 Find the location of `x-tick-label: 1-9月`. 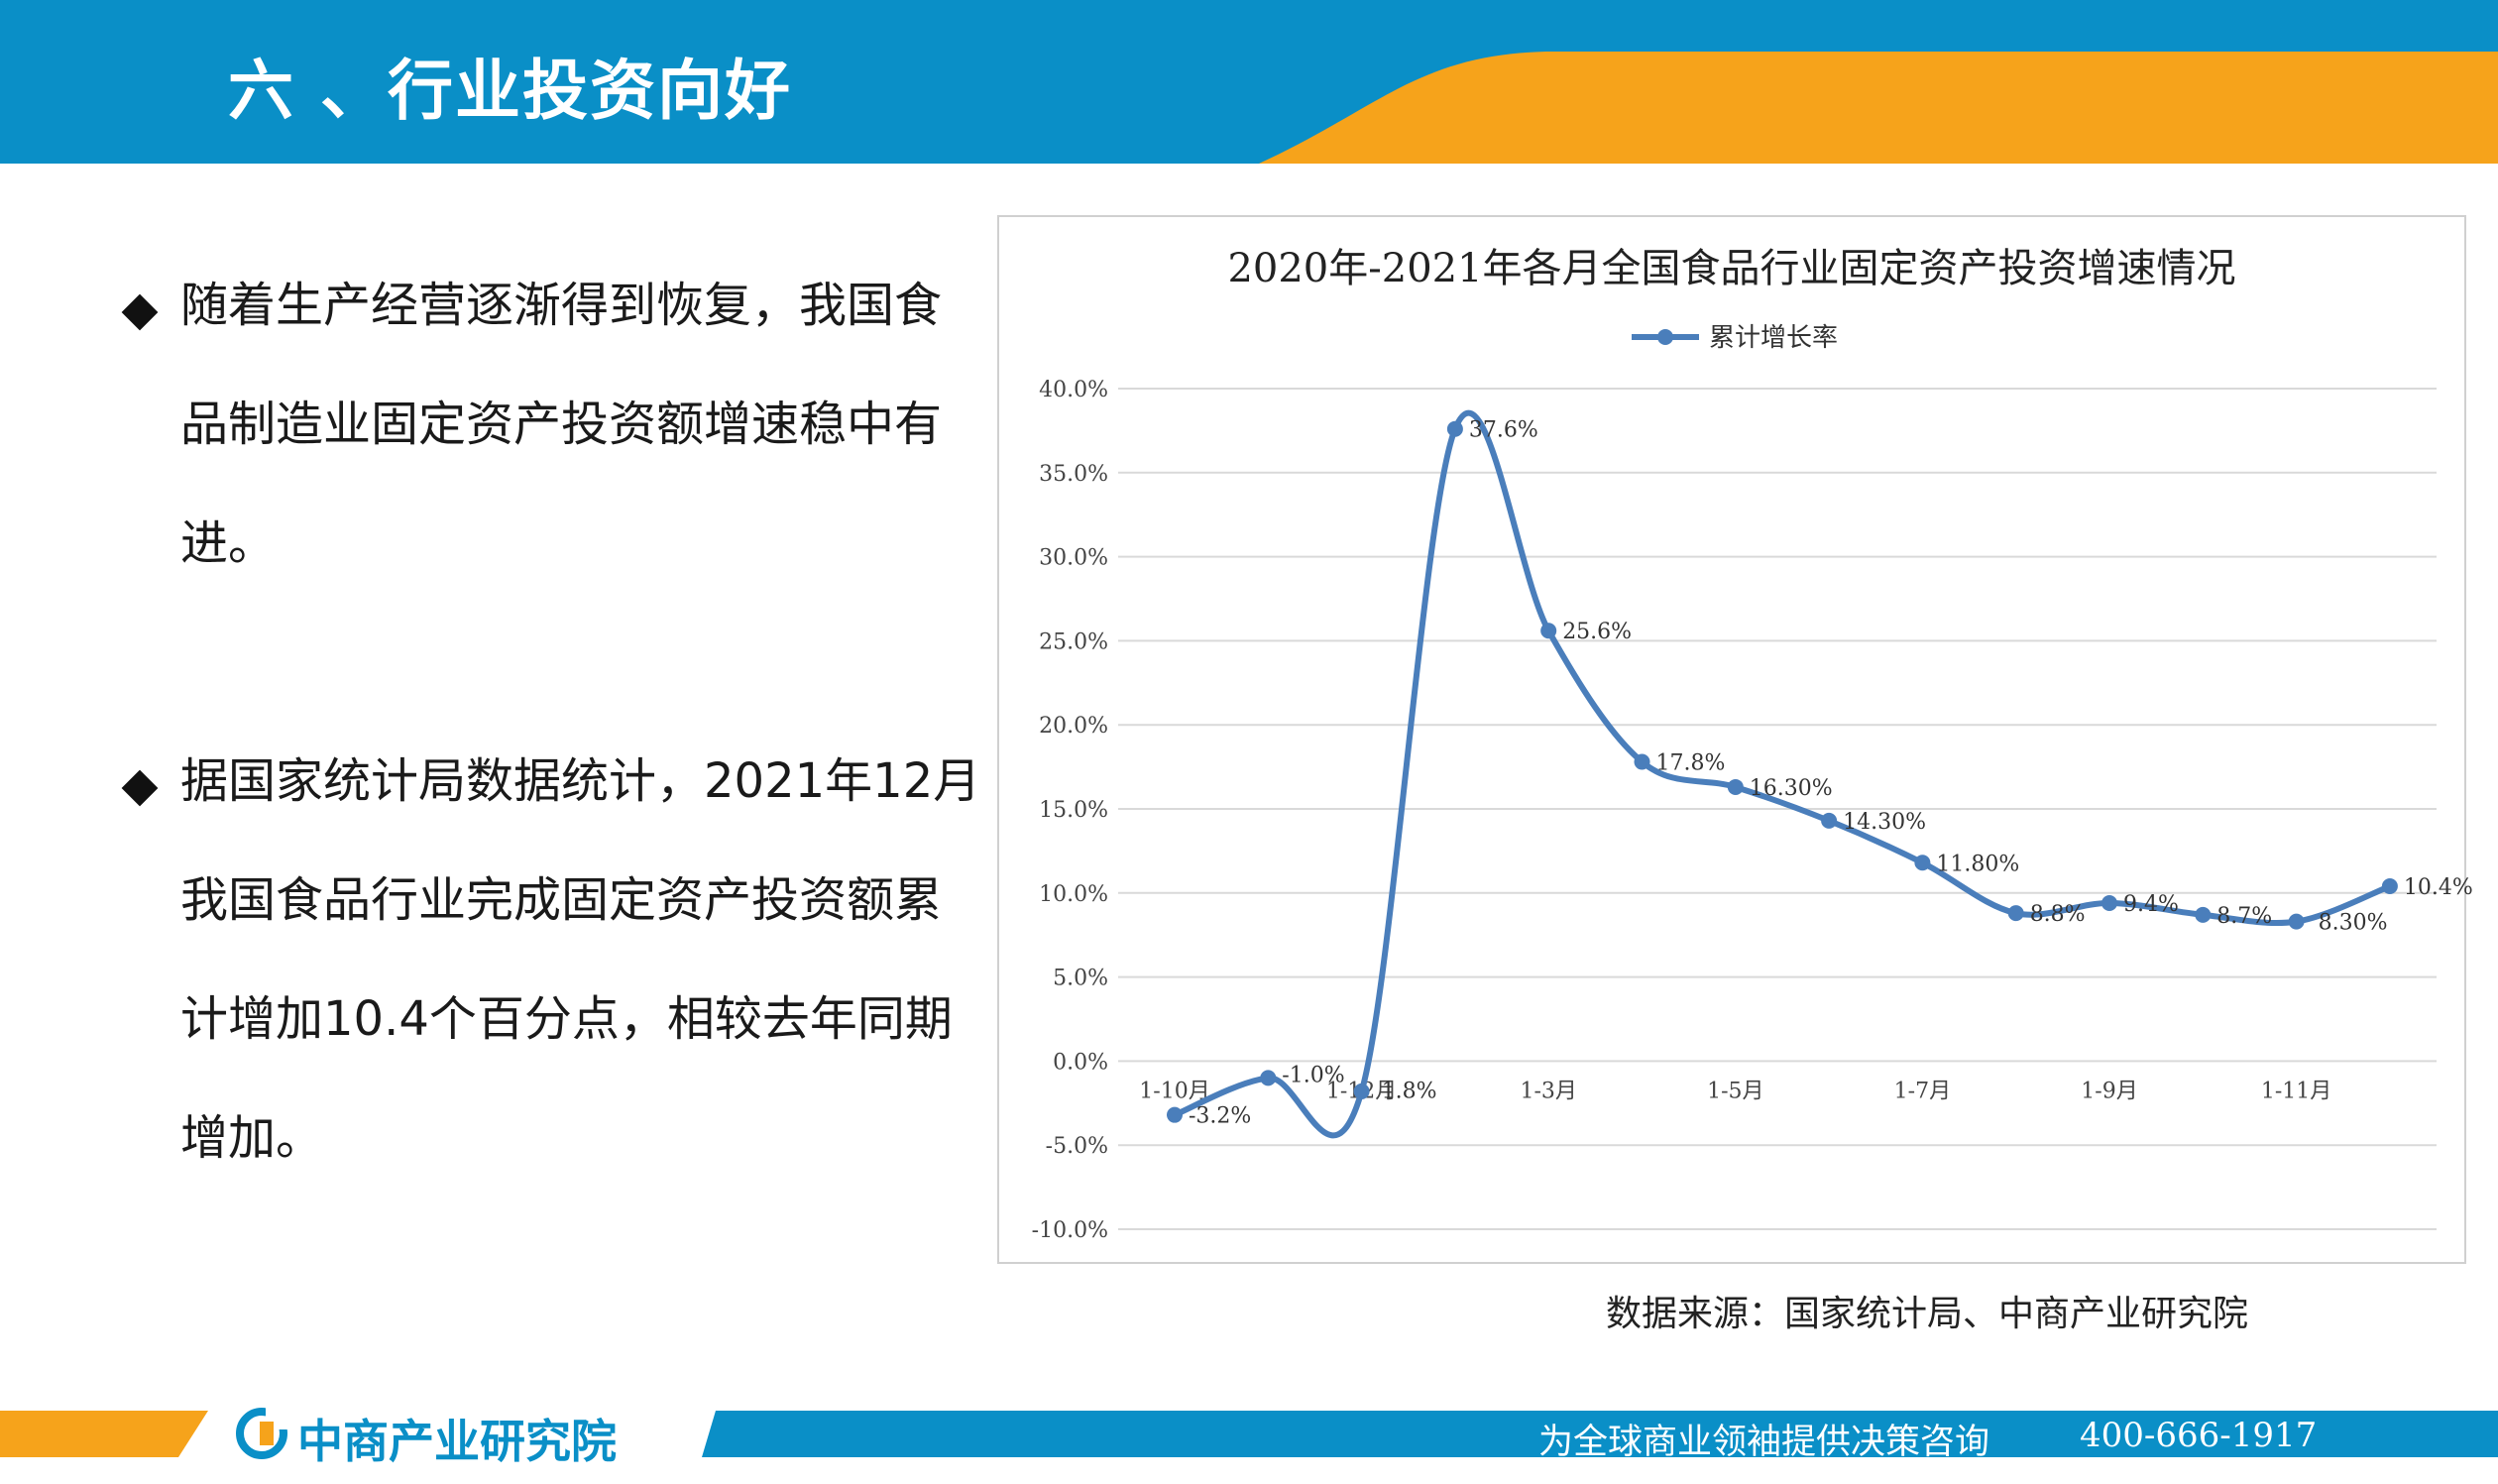

x-tick-label: 1-9月 is located at coordinates (2109, 1091).